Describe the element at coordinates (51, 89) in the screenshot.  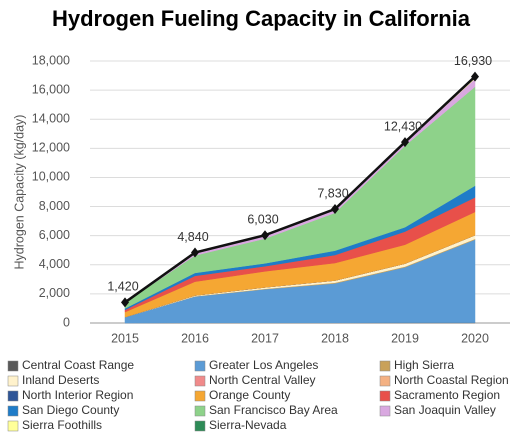
I see `y-tick-label: 16,000` at that location.